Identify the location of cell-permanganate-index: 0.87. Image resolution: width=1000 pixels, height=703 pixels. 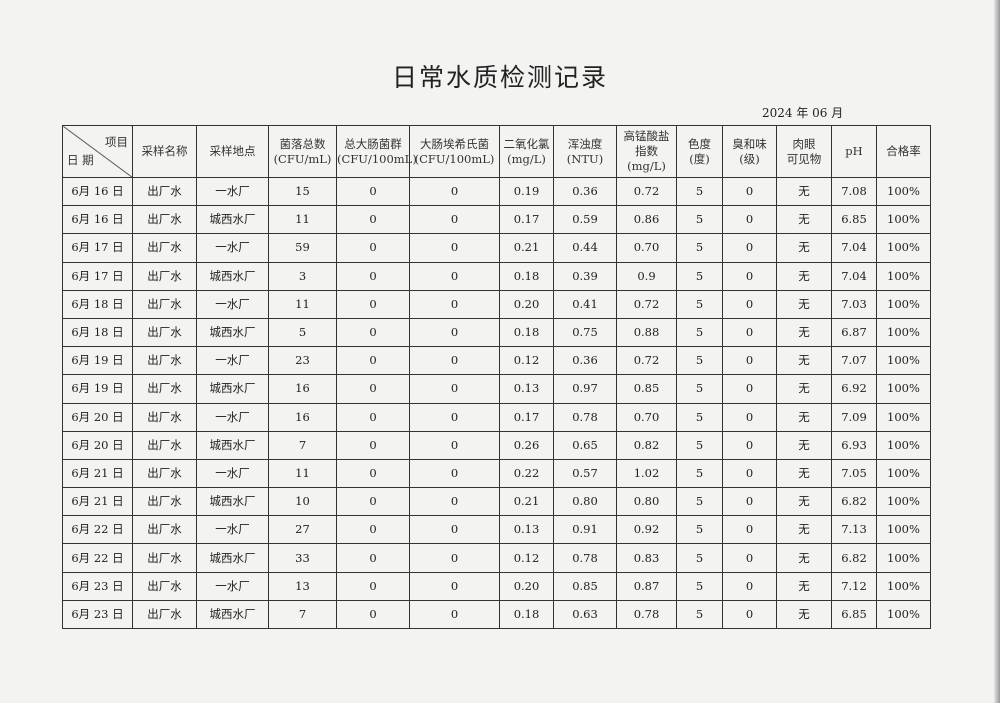
(646, 586).